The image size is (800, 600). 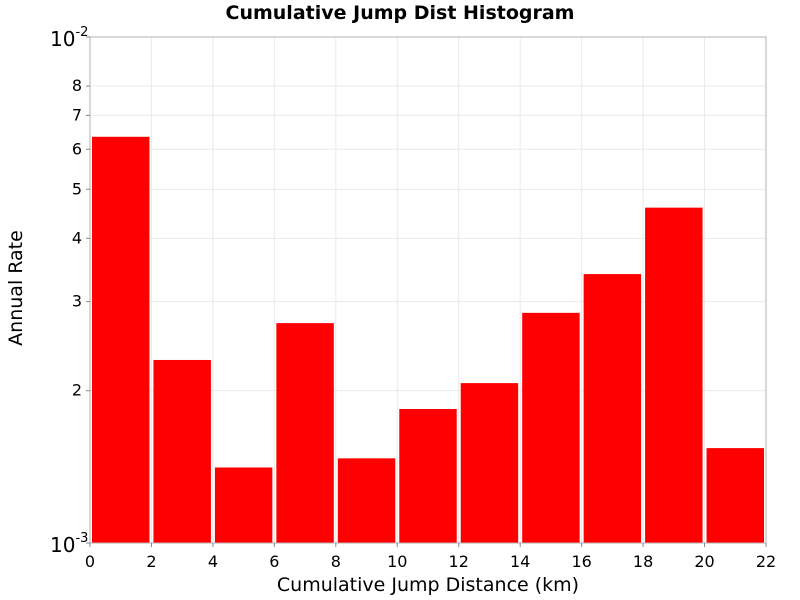 What do you see at coordinates (397, 561) in the screenshot?
I see `x-tick-label: 10` at bounding box center [397, 561].